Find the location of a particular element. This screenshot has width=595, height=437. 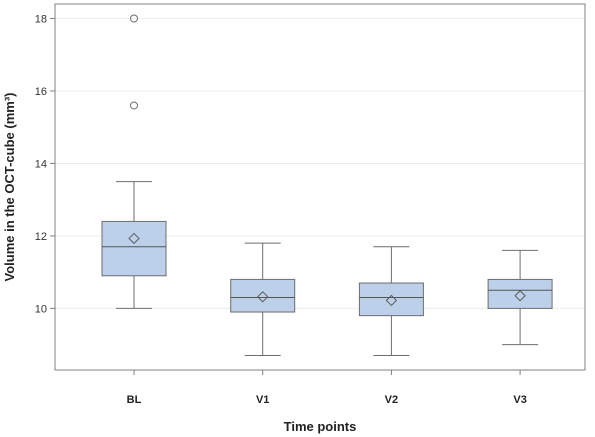

box-v2 is located at coordinates (391, 301).